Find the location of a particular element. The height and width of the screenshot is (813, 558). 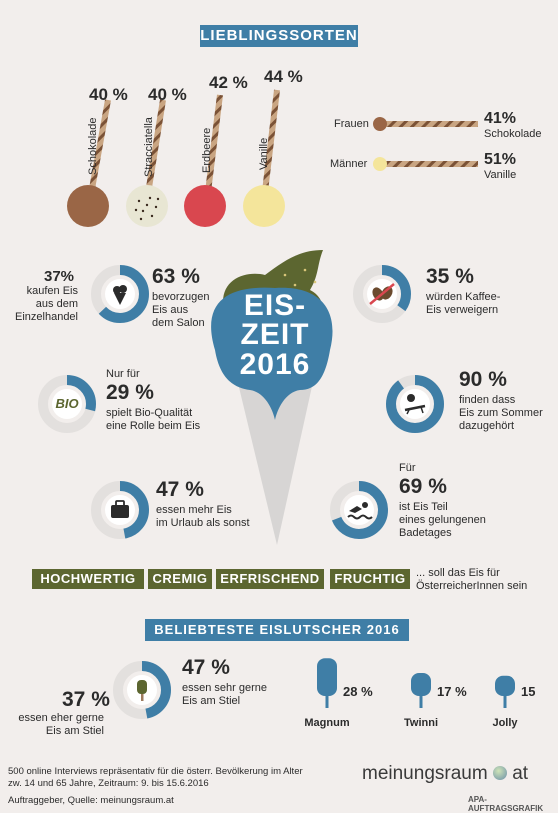

einzelhandel-text2: aus dem is located at coordinates (56, 304).